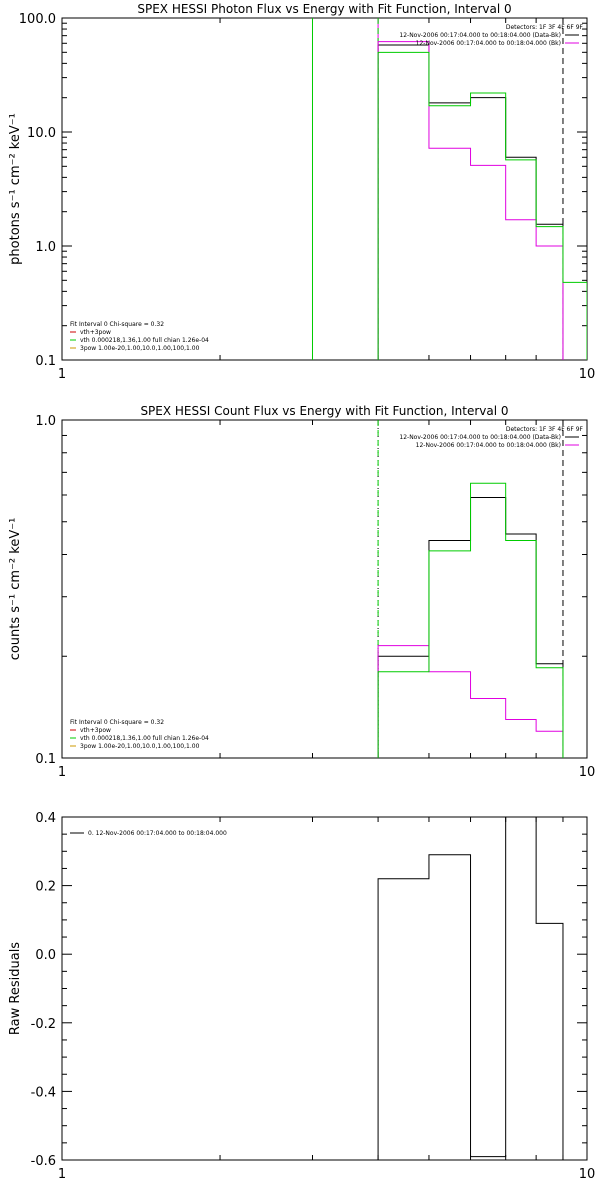  Describe the element at coordinates (15, 589) in the screenshot. I see `y-axis-label: counts s⁻¹ cm⁻² keV⁻¹` at that location.